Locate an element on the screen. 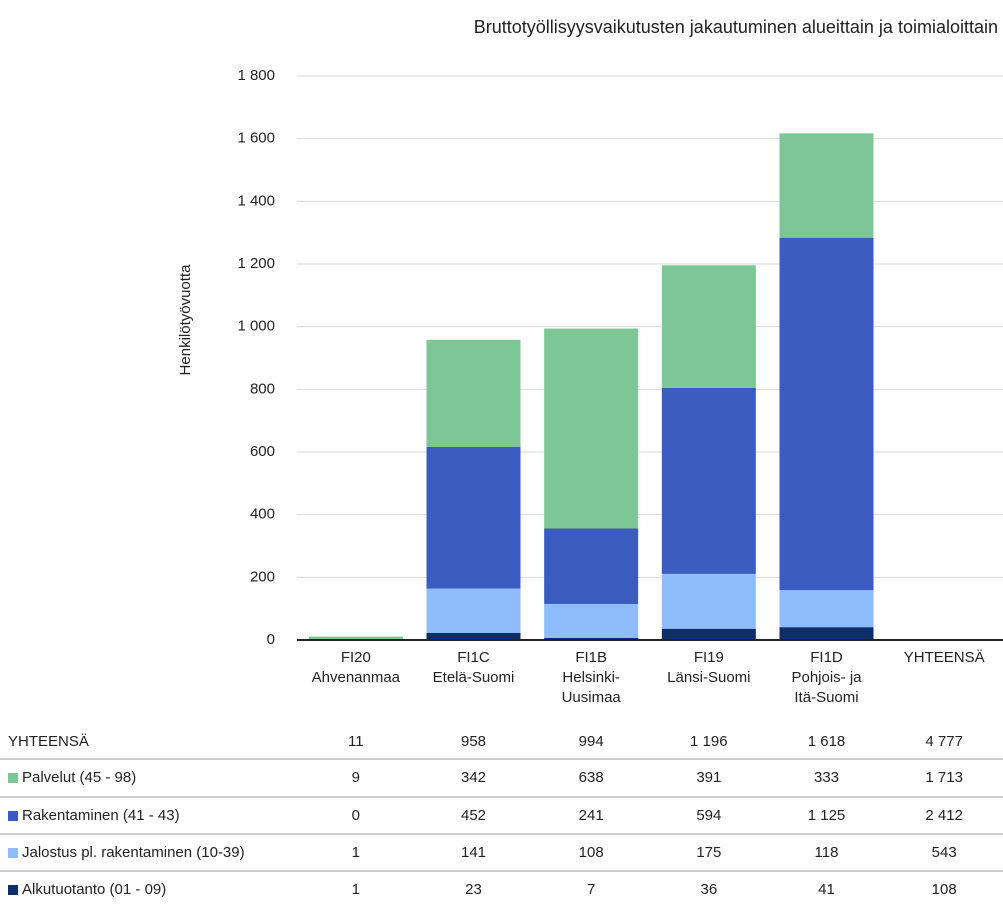  table-cell: 958 is located at coordinates (473, 741).